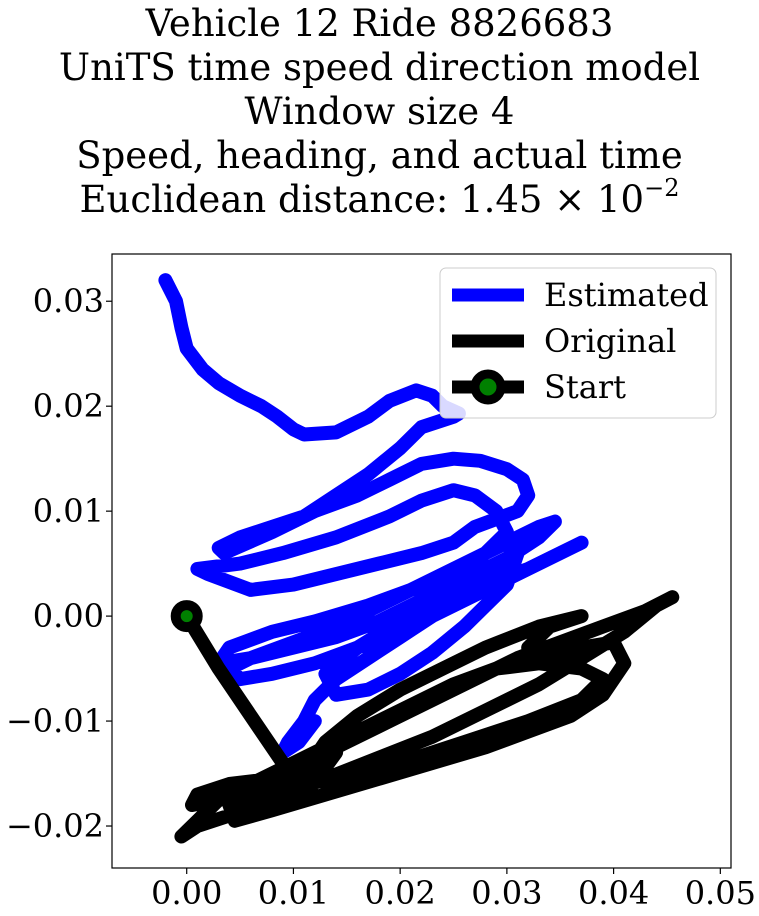 The image size is (759, 916). What do you see at coordinates (662, 188) in the screenshot?
I see `distance-exponent: −2` at bounding box center [662, 188].